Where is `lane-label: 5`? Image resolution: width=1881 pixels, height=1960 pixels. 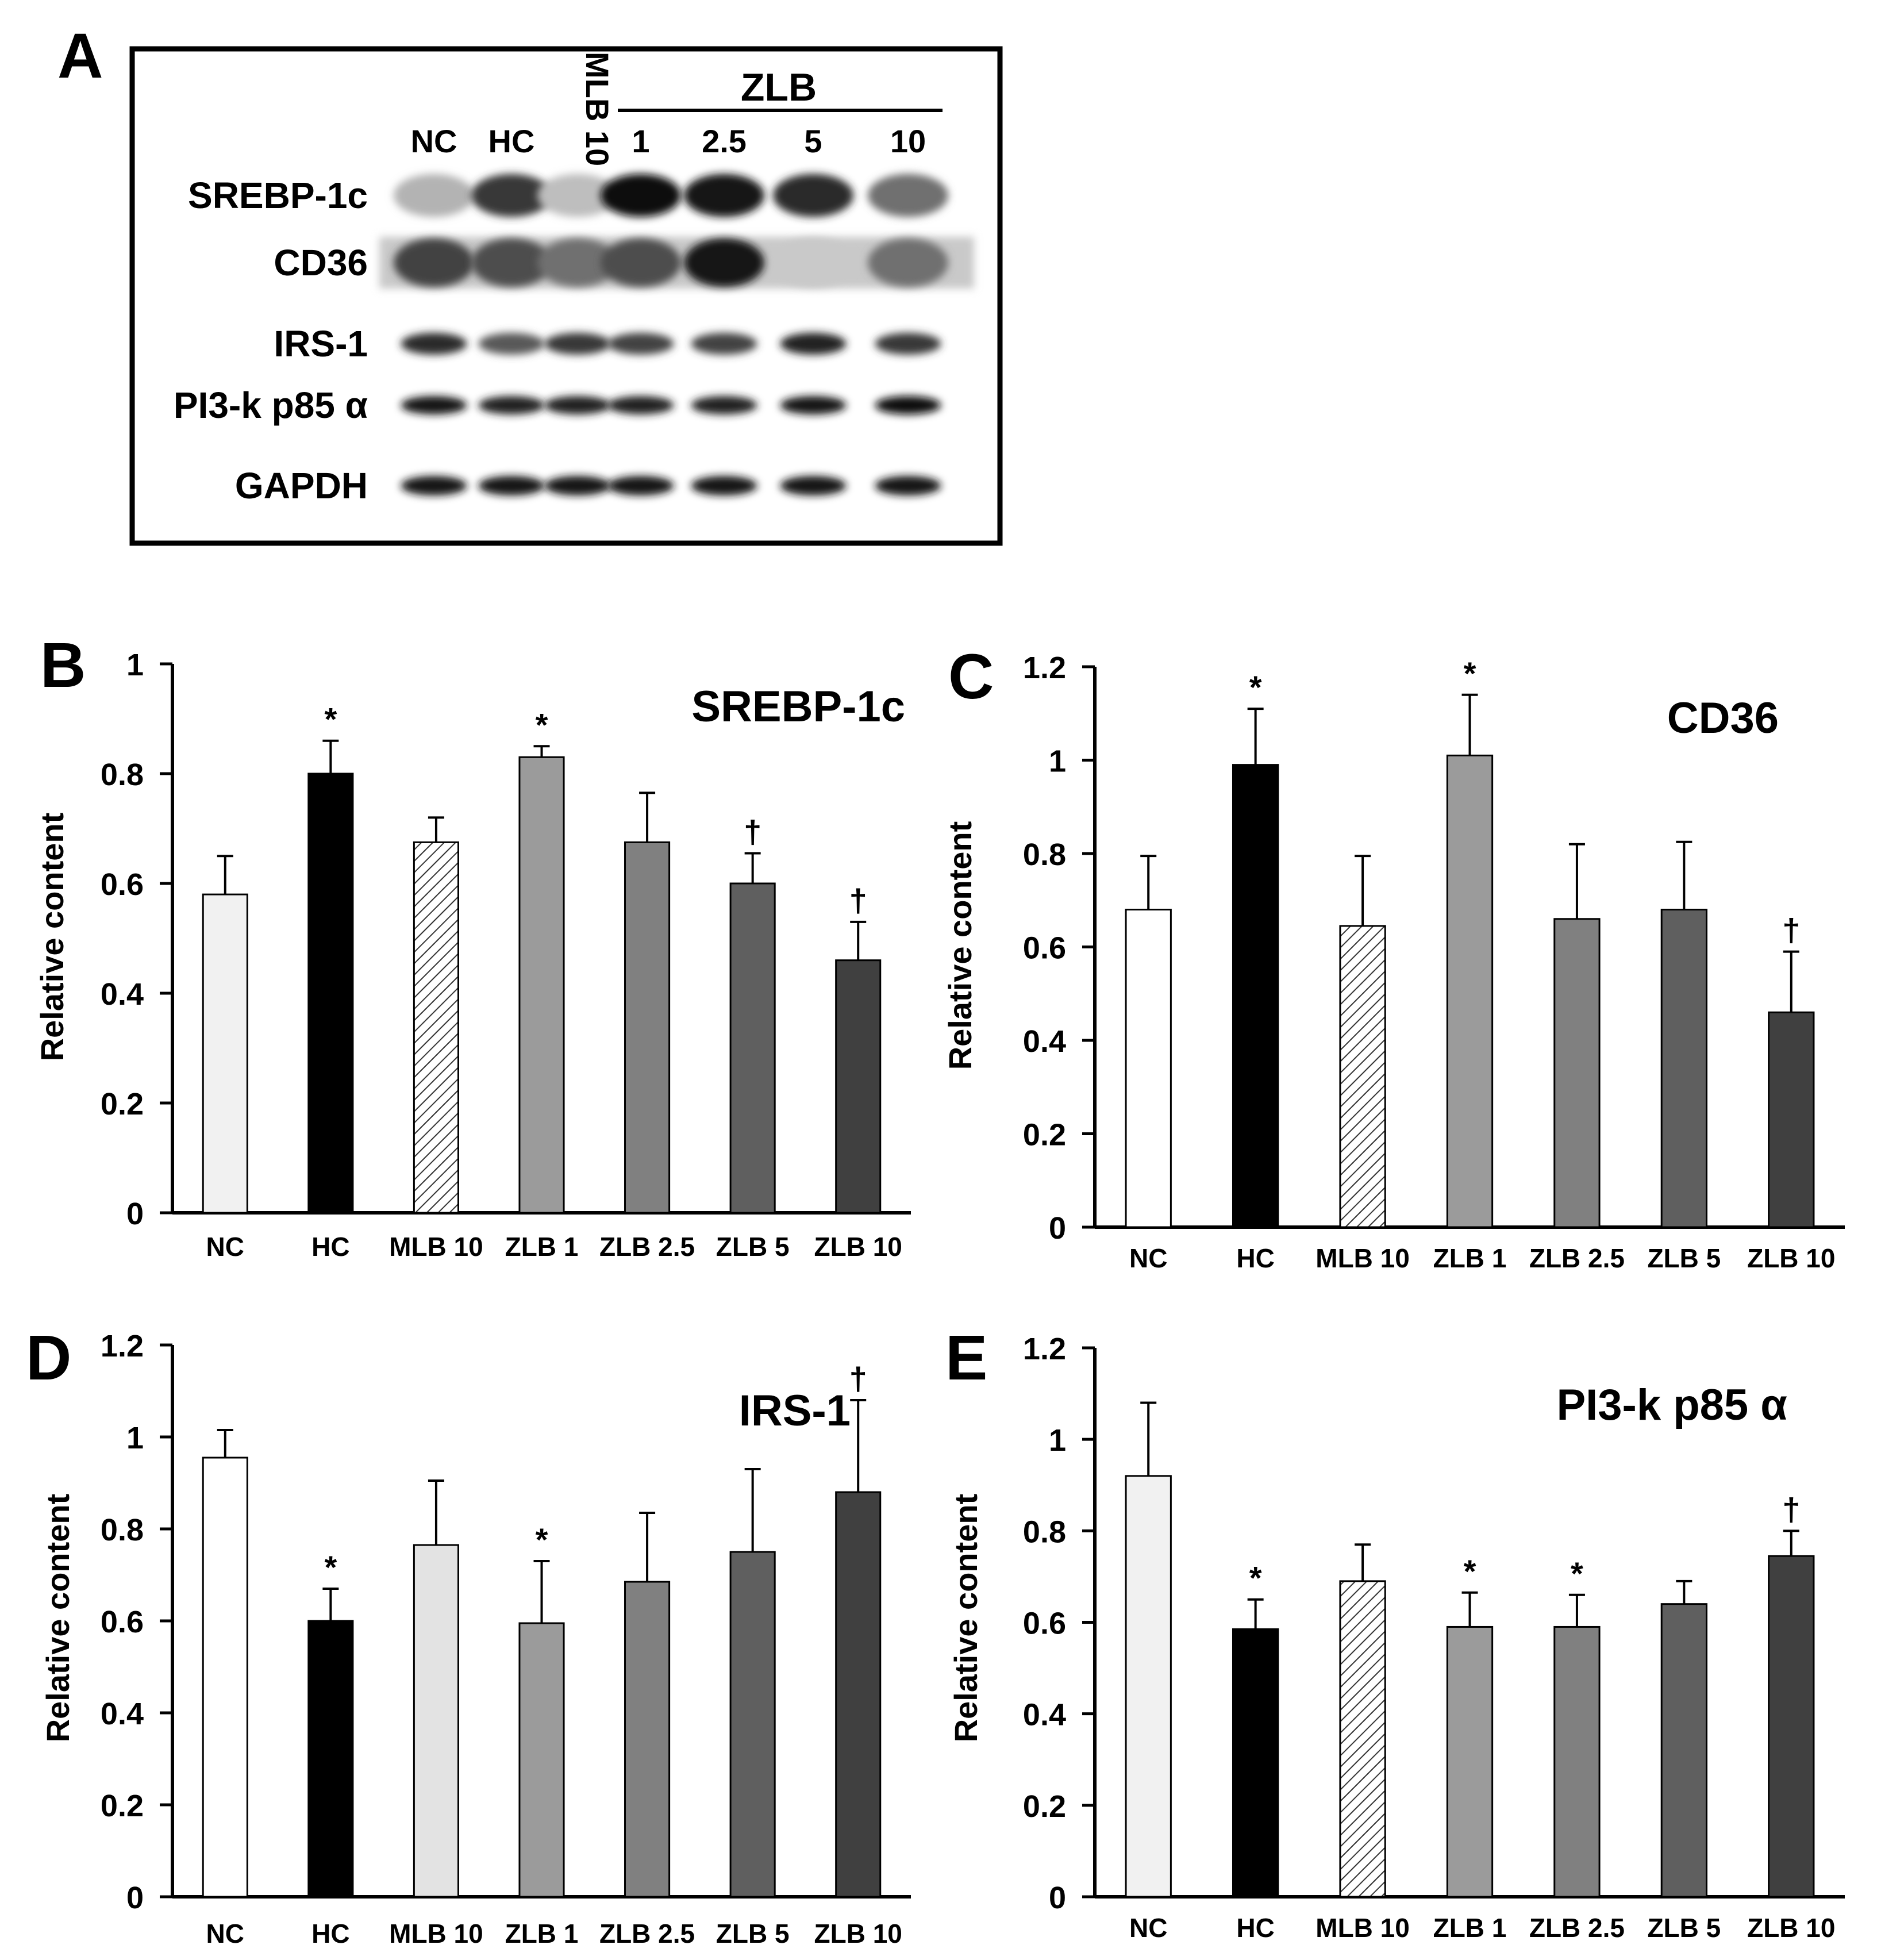 lane-label: 5 is located at coordinates (813, 141).